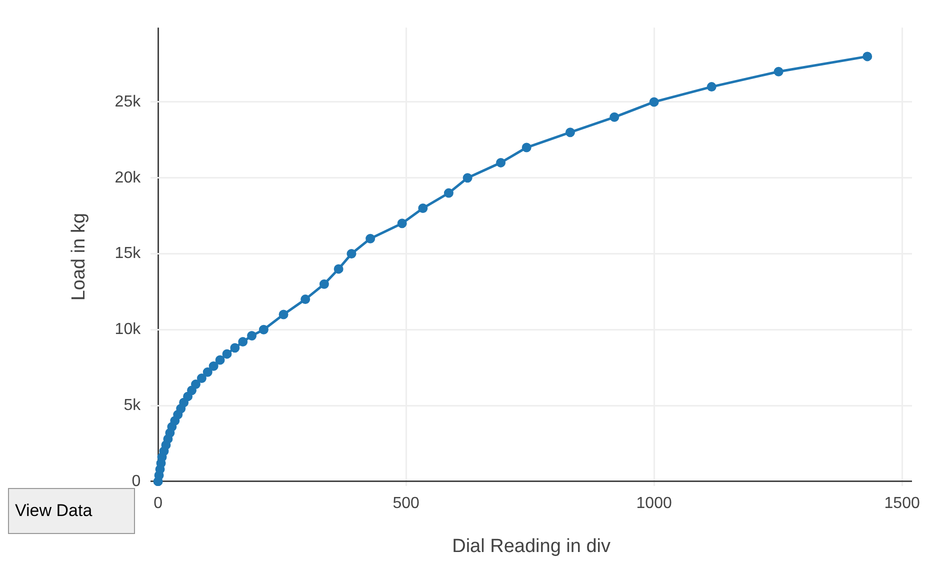  I want to click on x-axis-title: Dial Reading in div, so click(532, 546).